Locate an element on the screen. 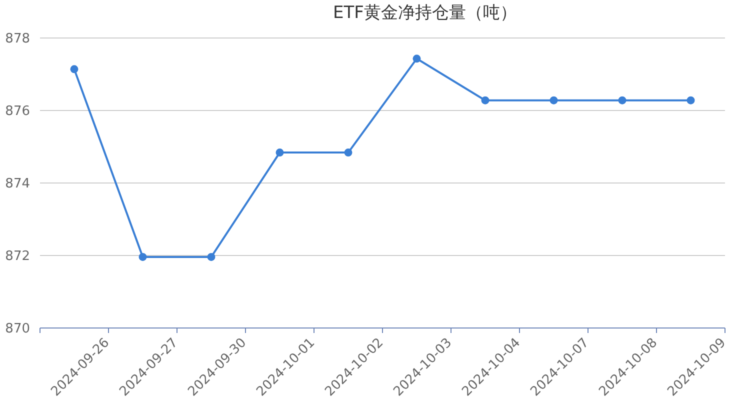 This screenshot has width=732, height=411. y-tick-label: 876 is located at coordinates (17, 112).